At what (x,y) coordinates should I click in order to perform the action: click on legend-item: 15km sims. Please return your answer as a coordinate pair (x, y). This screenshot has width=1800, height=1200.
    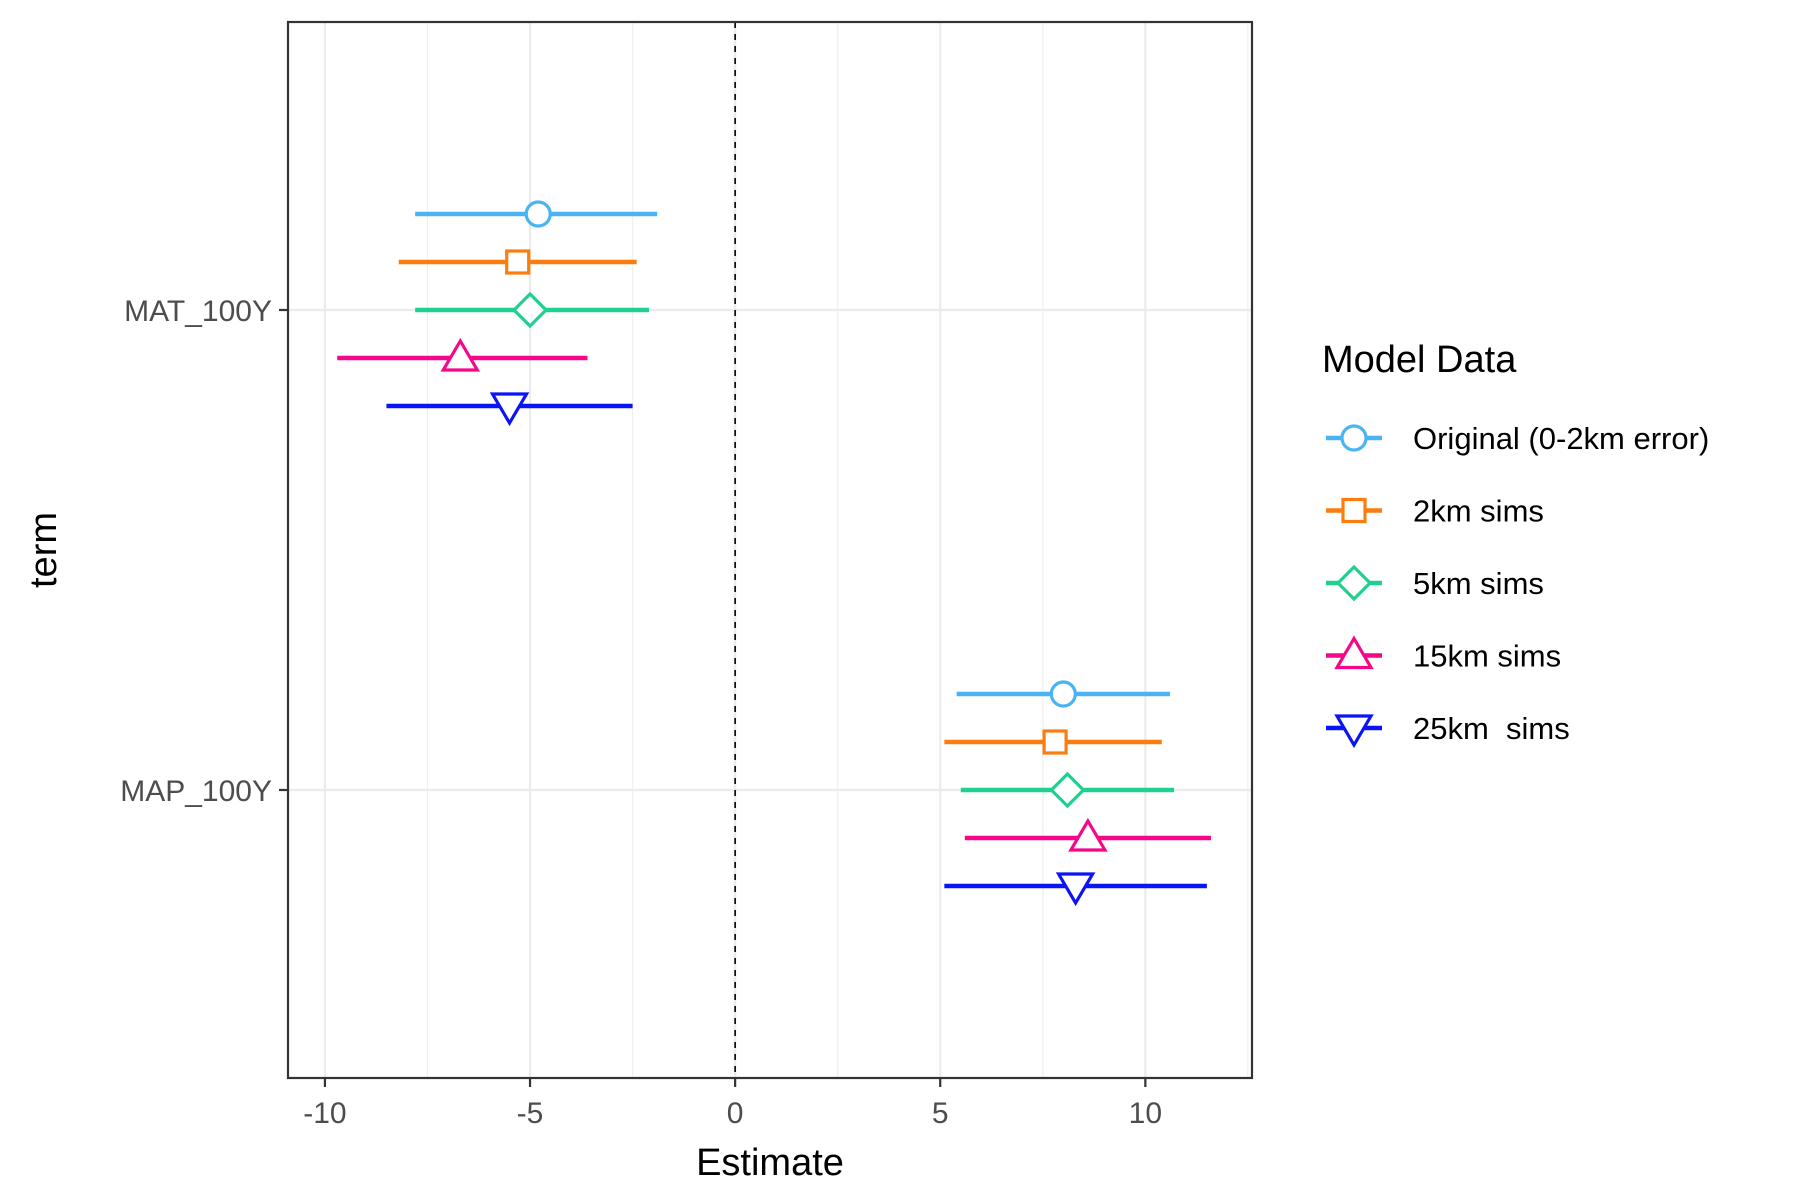
    Looking at the image, I should click on (1443, 654).